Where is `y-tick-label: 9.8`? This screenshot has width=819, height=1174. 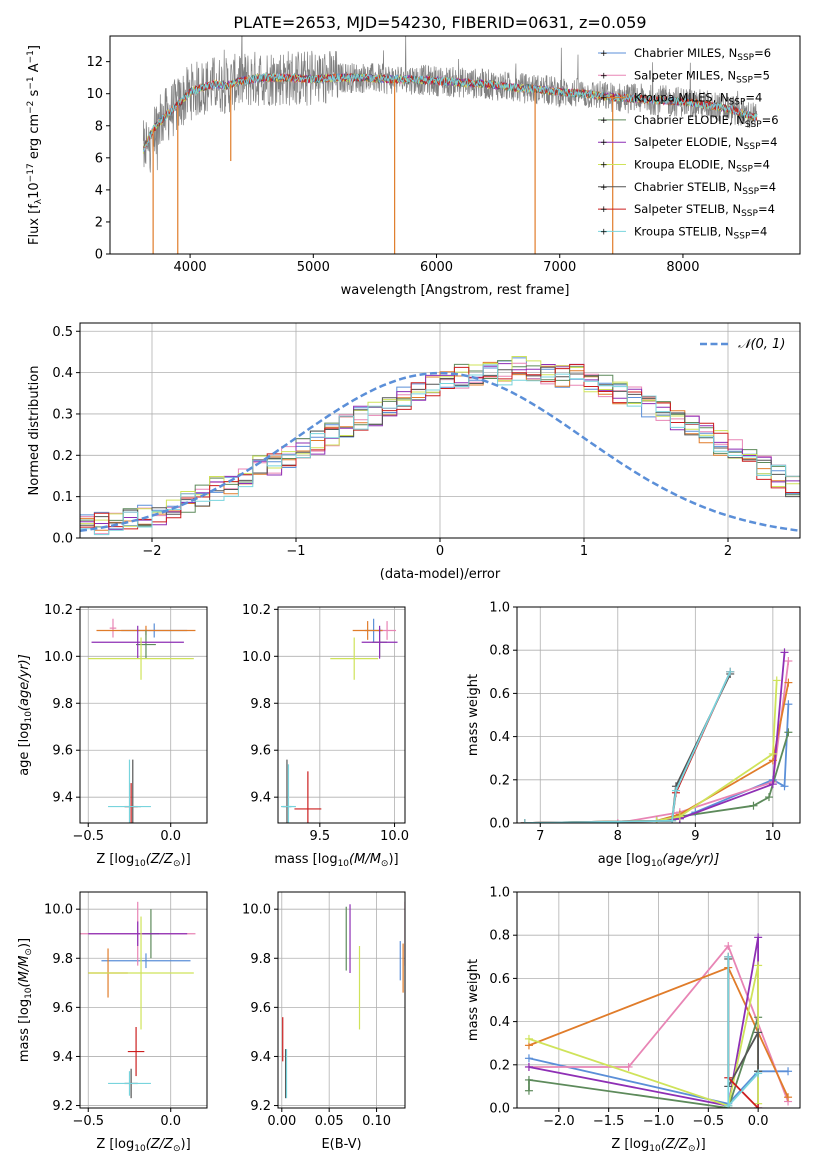
y-tick-label: 9.8 is located at coordinates (62, 959).